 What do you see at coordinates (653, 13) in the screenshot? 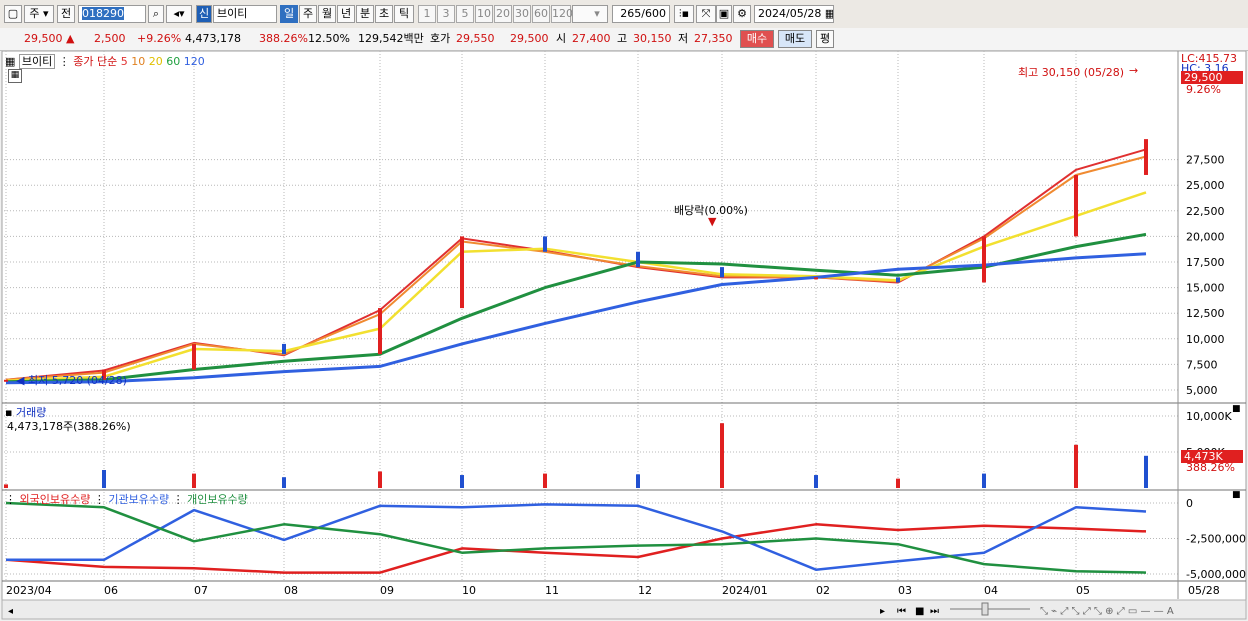
I see `data-count-total: /600` at bounding box center [653, 13].